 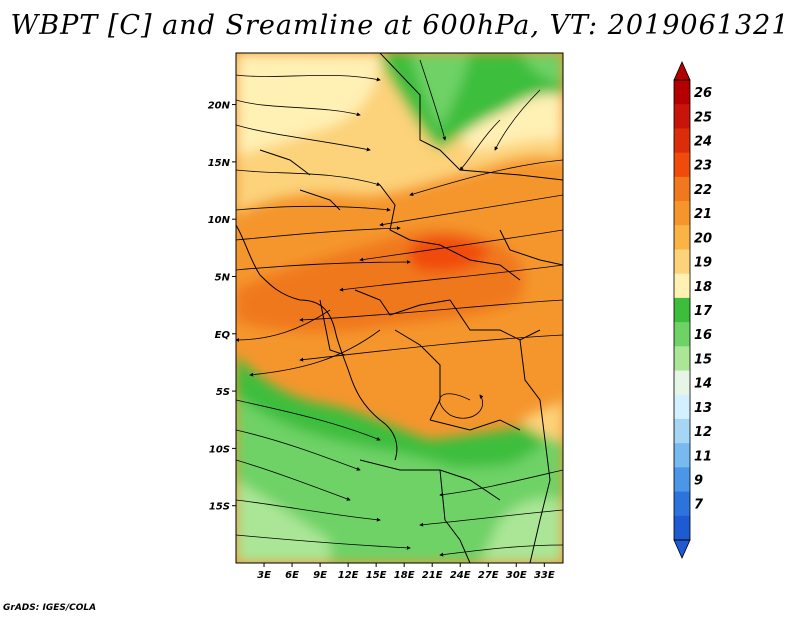 I want to click on colorbar-label: 15, so click(x=703, y=359).